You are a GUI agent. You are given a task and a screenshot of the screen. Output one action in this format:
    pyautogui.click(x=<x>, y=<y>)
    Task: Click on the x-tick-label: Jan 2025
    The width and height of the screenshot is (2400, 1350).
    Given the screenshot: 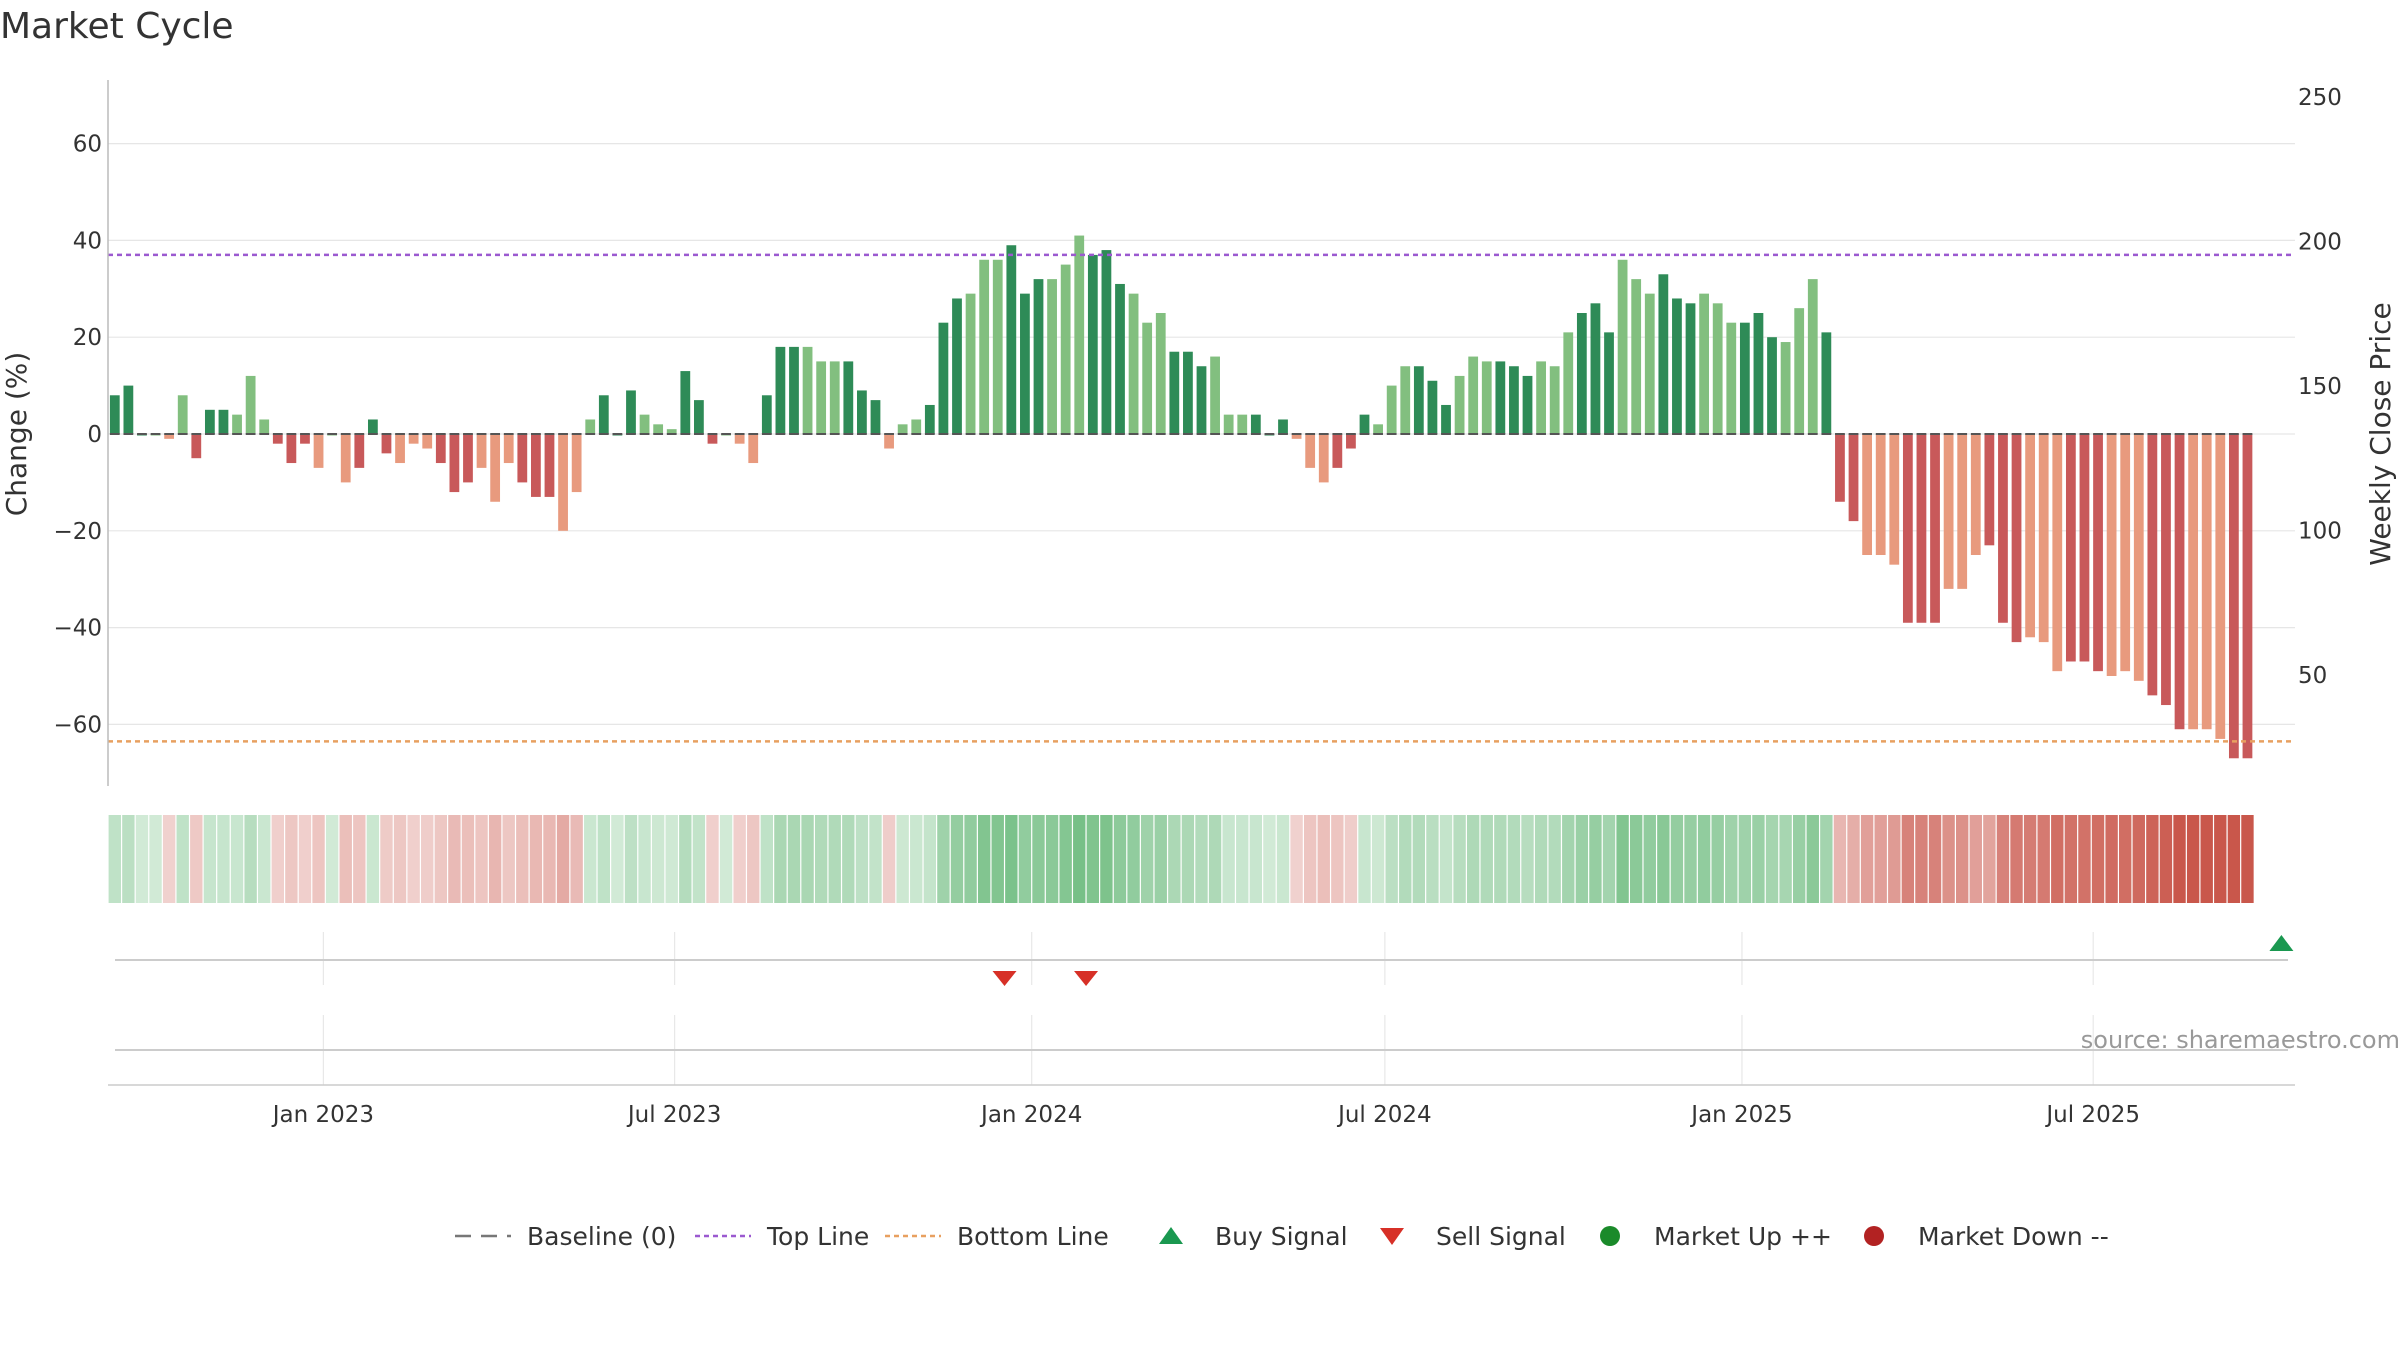 What is the action you would take?
    pyautogui.click(x=1740, y=1115)
    